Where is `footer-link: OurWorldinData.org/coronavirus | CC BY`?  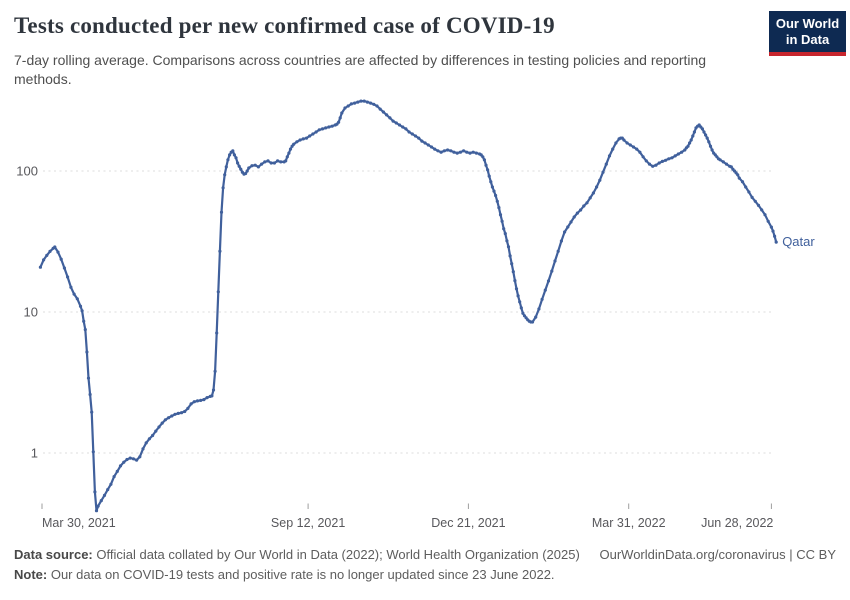
footer-link: OurWorldinData.org/coronavirus | CC BY is located at coordinates (717, 554).